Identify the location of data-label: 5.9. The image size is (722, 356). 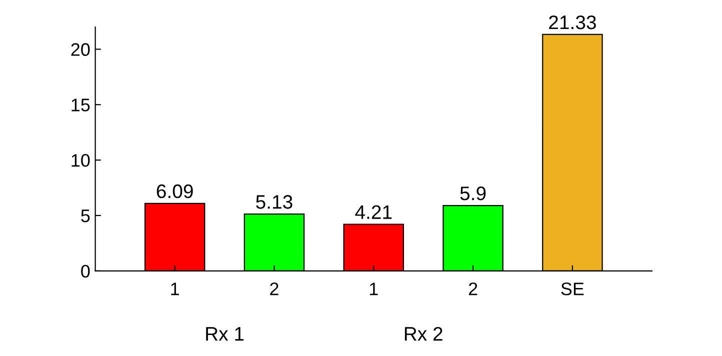
(473, 193).